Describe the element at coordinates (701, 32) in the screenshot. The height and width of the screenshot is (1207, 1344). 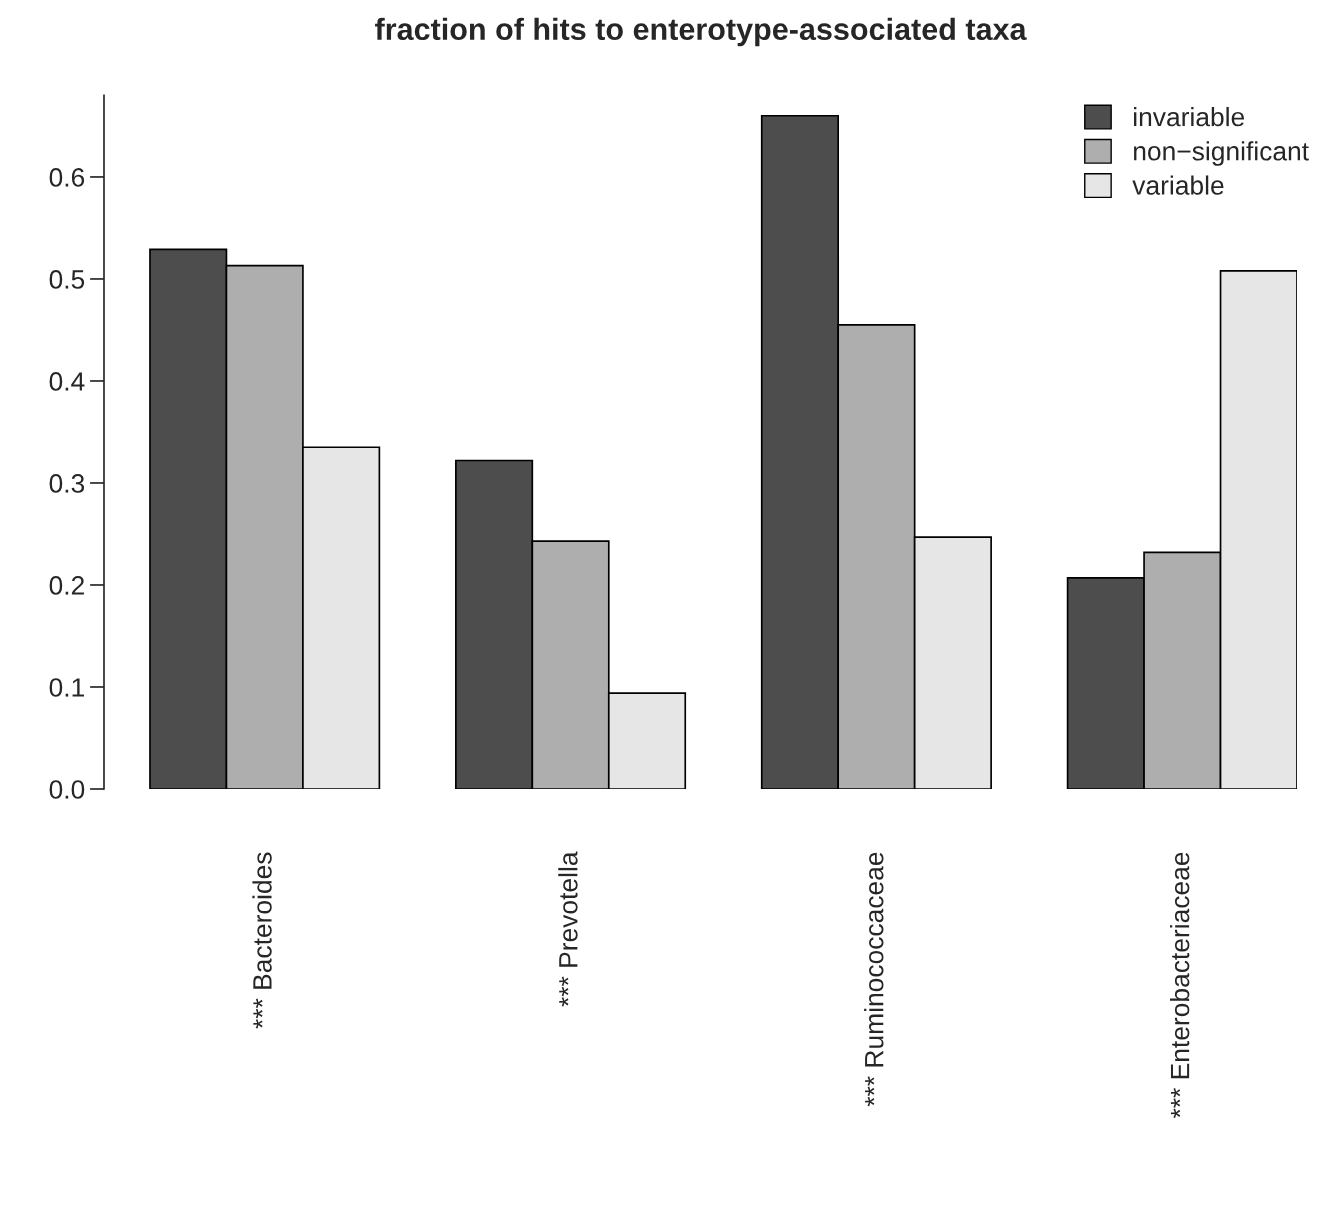
I see `chart-title: fraction of hits to enterotype-associated taxa` at that location.